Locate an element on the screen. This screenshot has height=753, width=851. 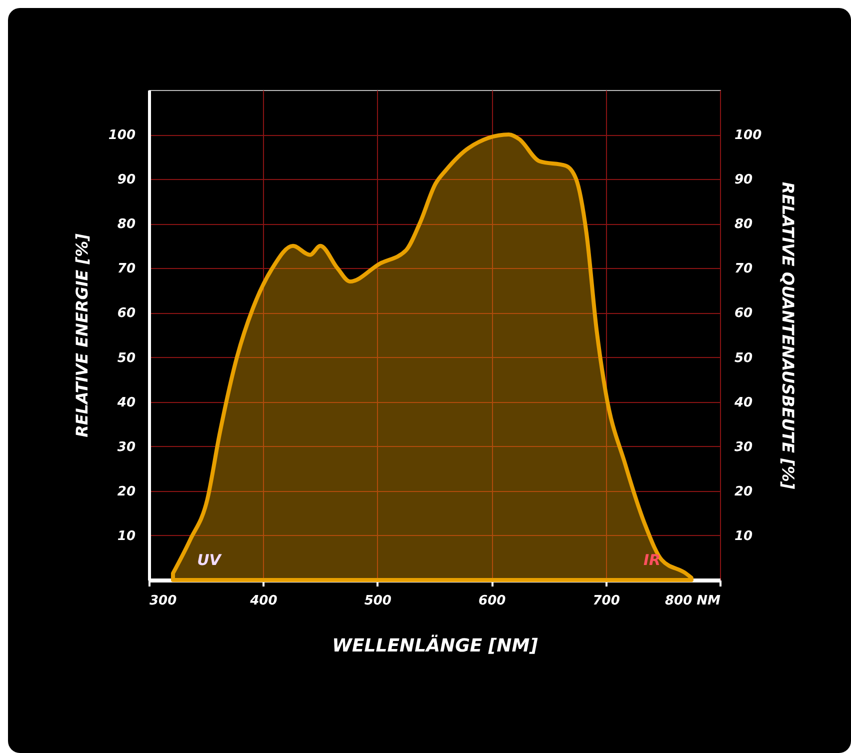
y-tick-label: 70 is located at coordinates (126, 269).